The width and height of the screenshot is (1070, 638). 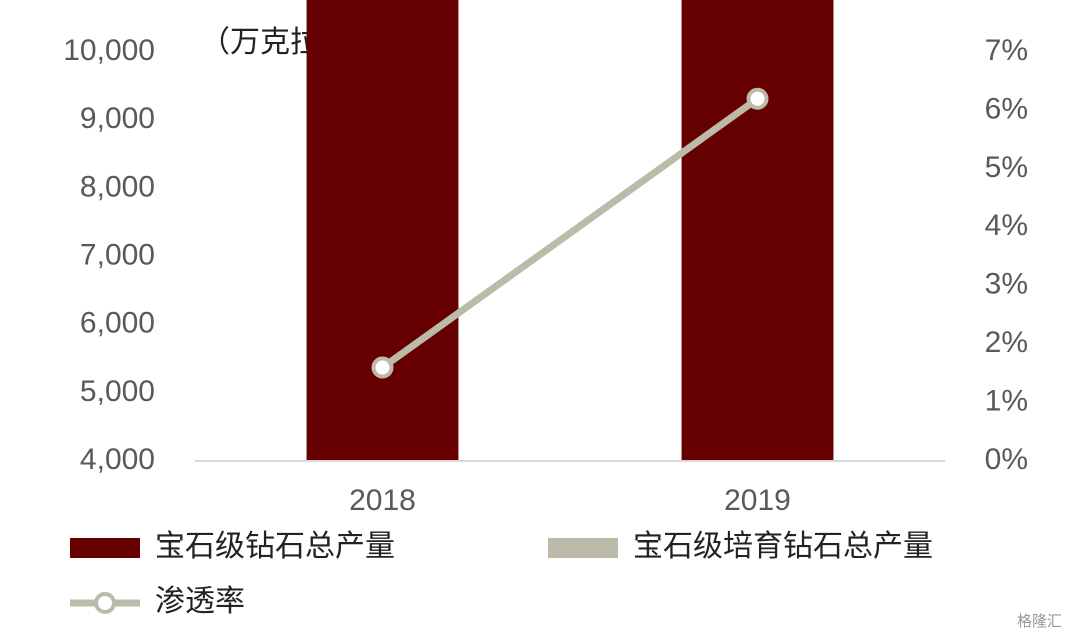 What do you see at coordinates (117, 391) in the screenshot?
I see `y-tick-label: 5,000` at bounding box center [117, 391].